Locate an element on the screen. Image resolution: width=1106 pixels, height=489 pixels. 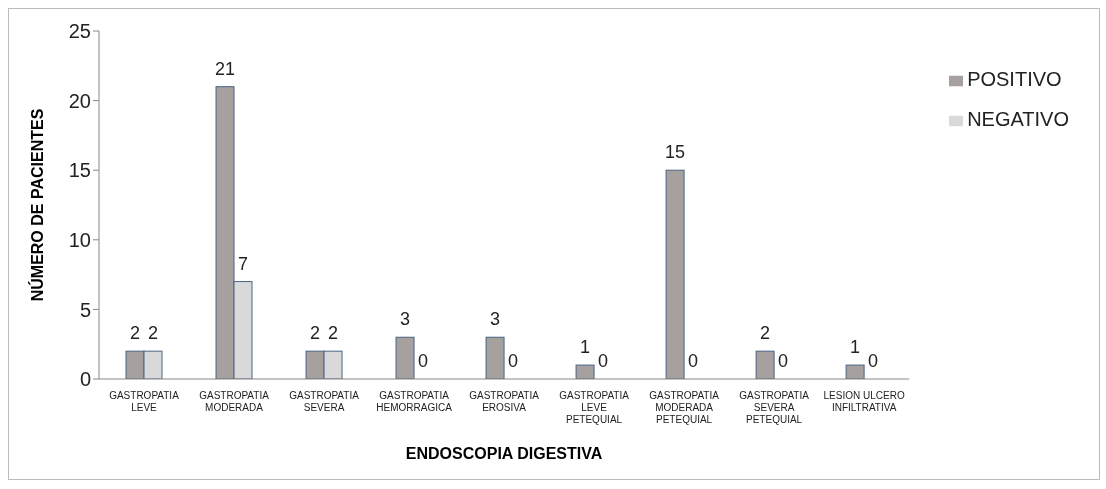
x-axis-title: ENDOSCOPIA DIGESTIVA is located at coordinates (504, 453).